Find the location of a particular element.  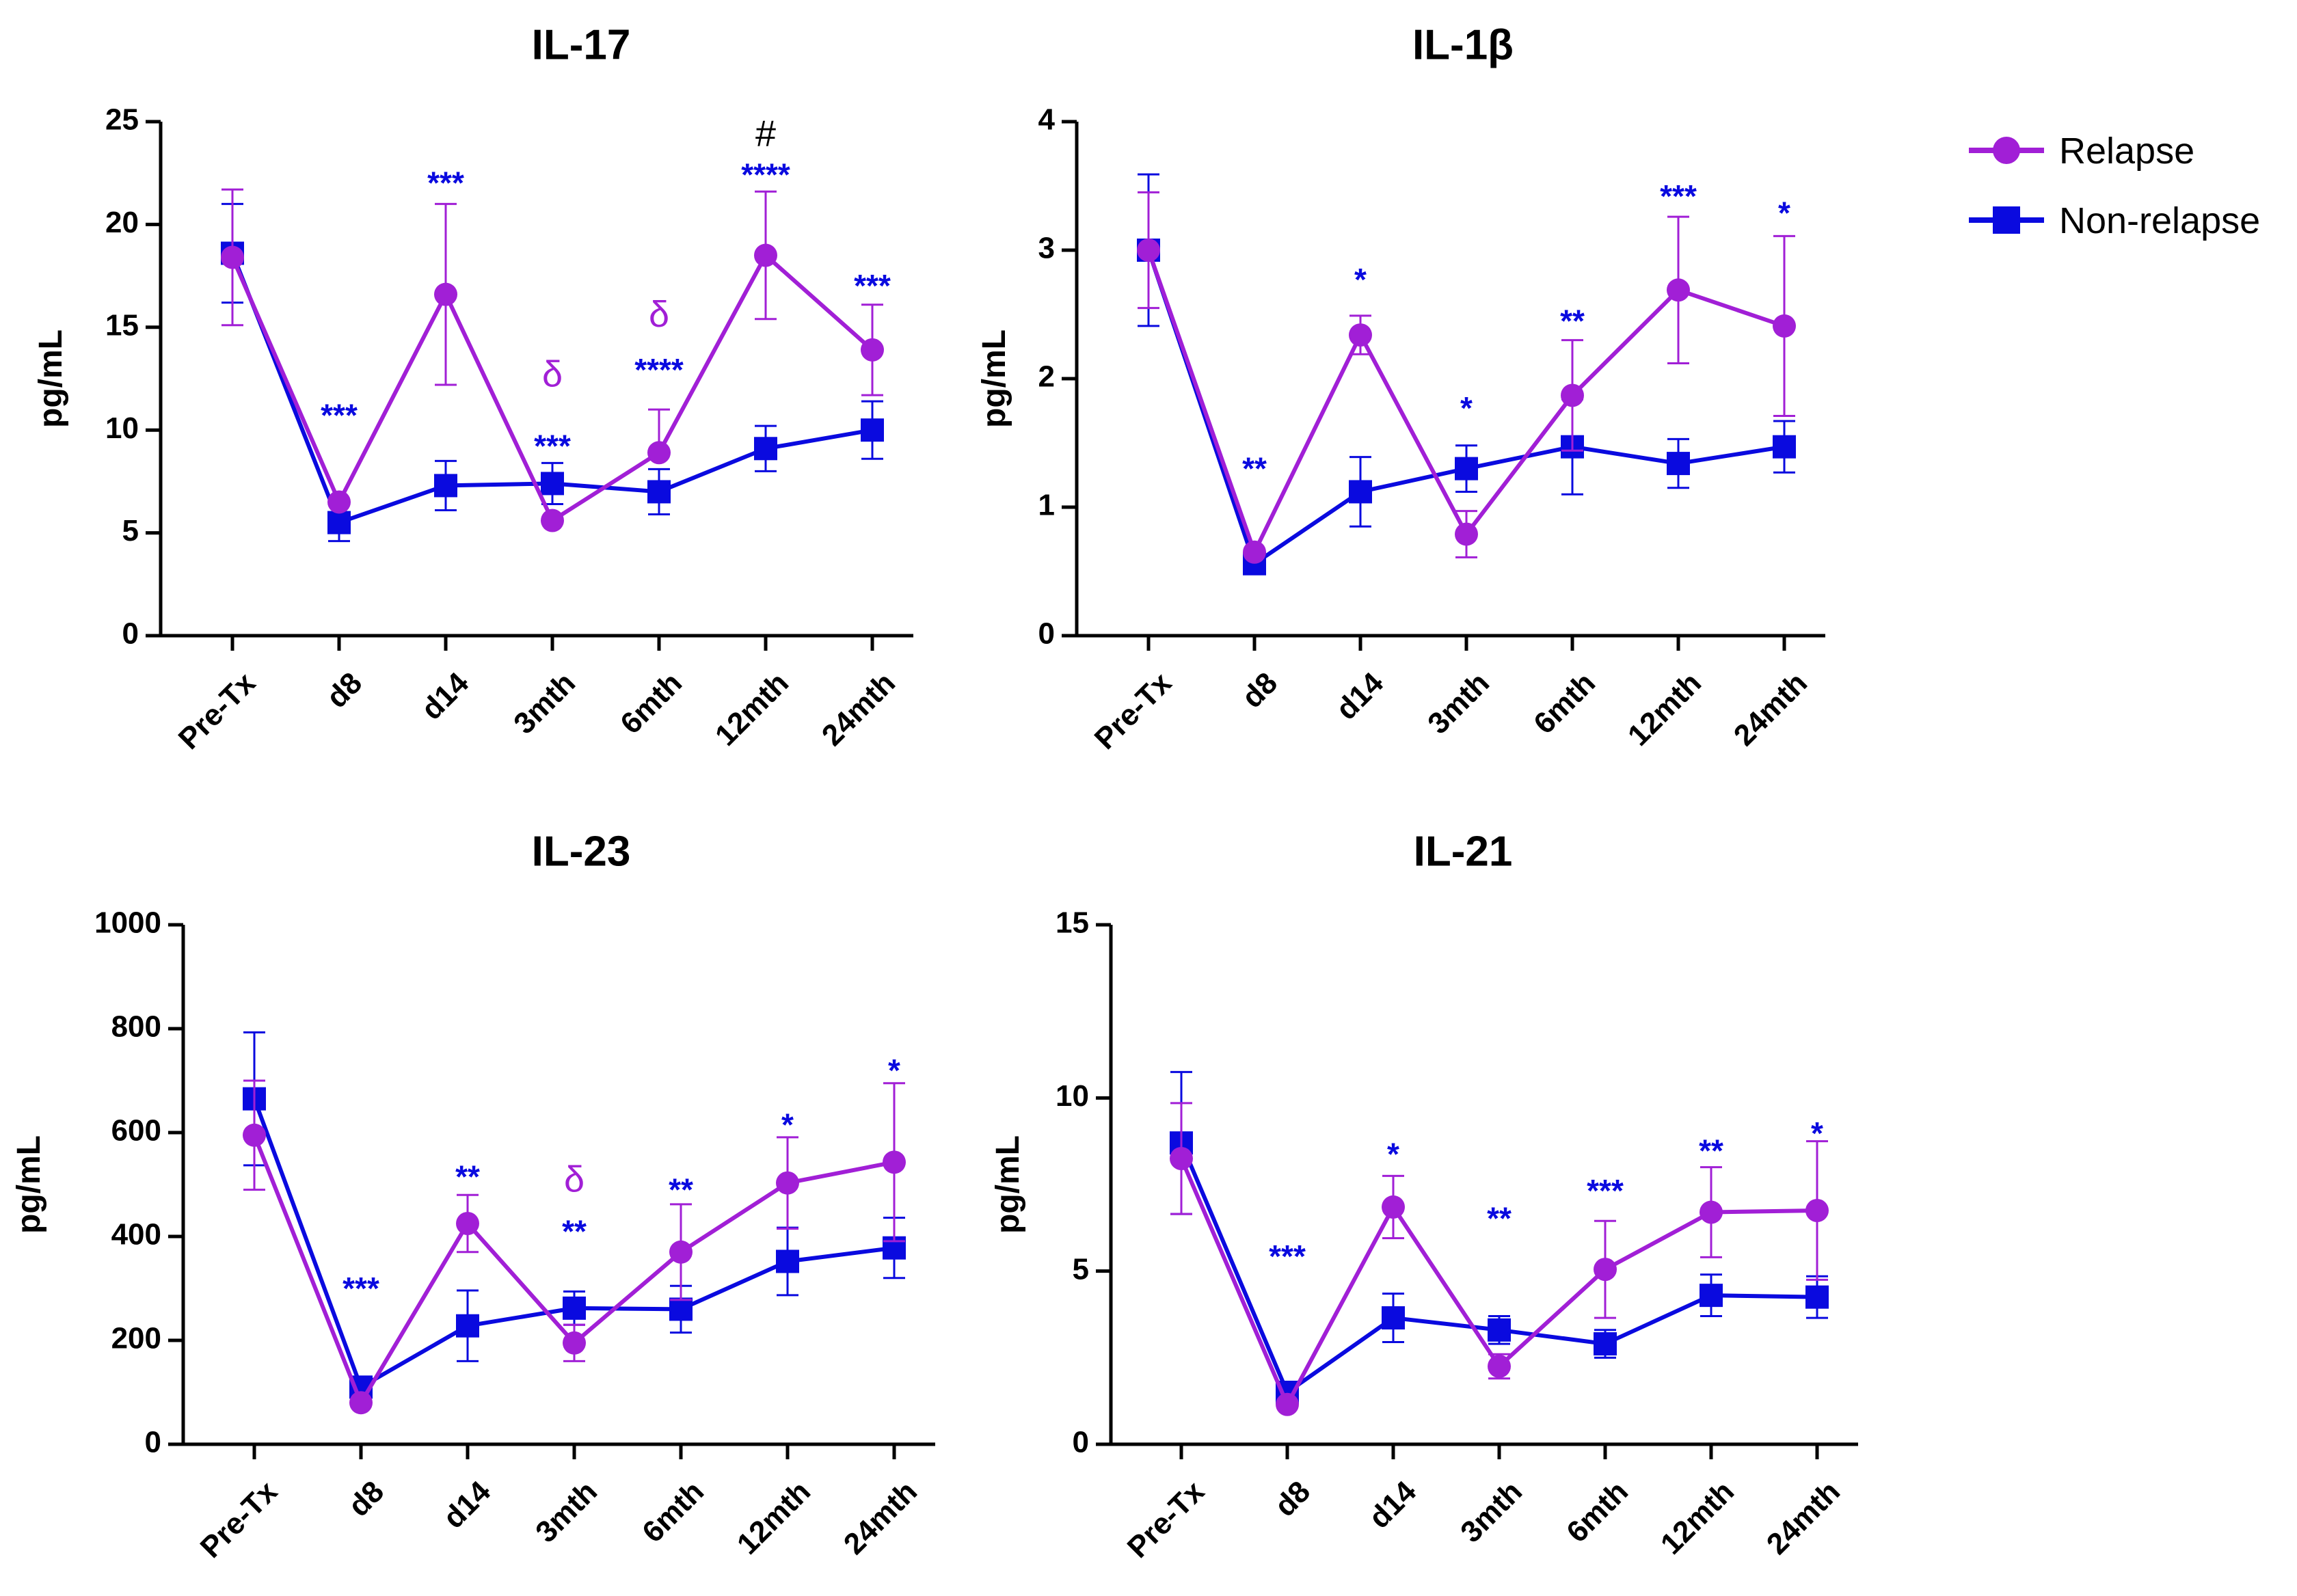

x-tick-label: d14 is located at coordinates (1360, 696).